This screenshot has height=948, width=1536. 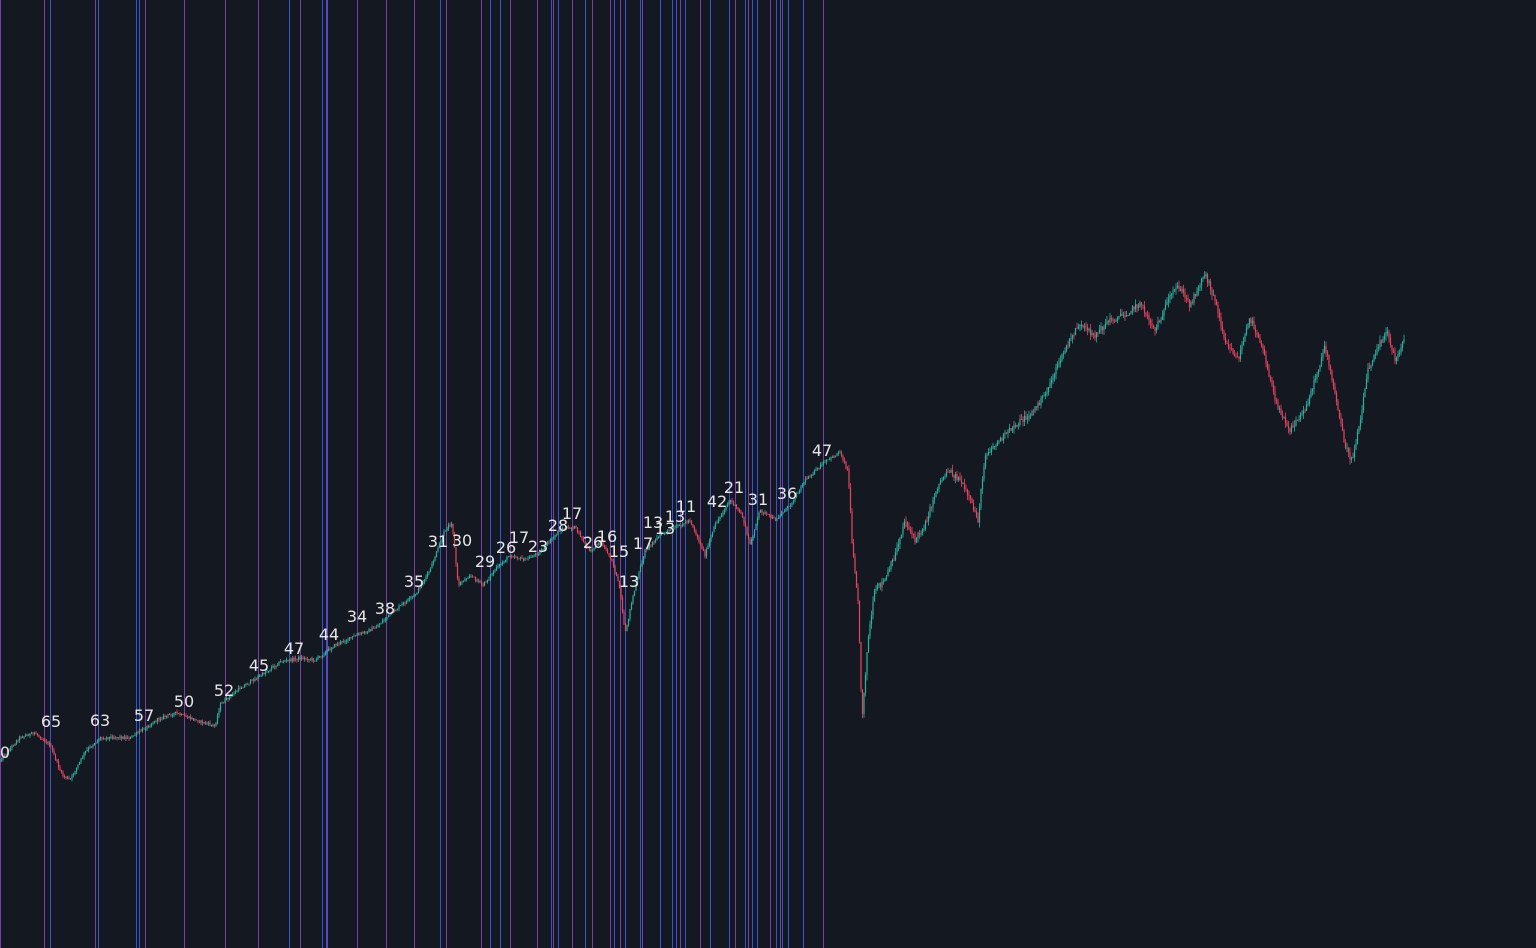 I want to click on annotation-label-32: 36, so click(x=787, y=493).